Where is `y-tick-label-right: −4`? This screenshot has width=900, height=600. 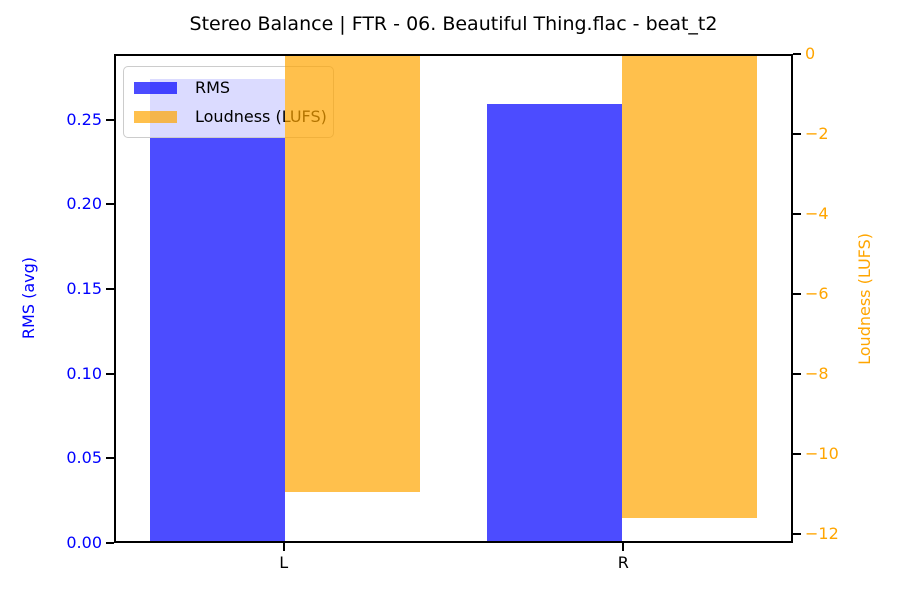 y-tick-label-right: −4 is located at coordinates (817, 213).